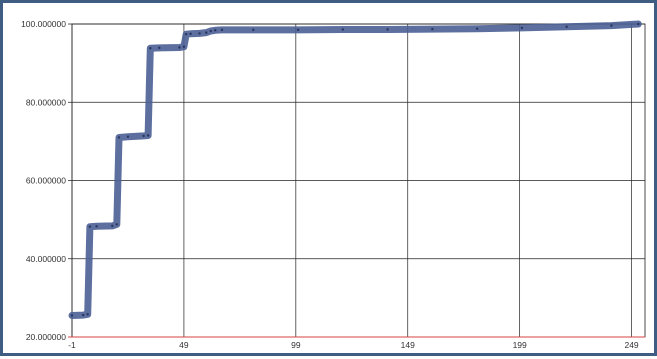 The height and width of the screenshot is (359, 657). I want to click on x-tick-label: 199, so click(520, 345).